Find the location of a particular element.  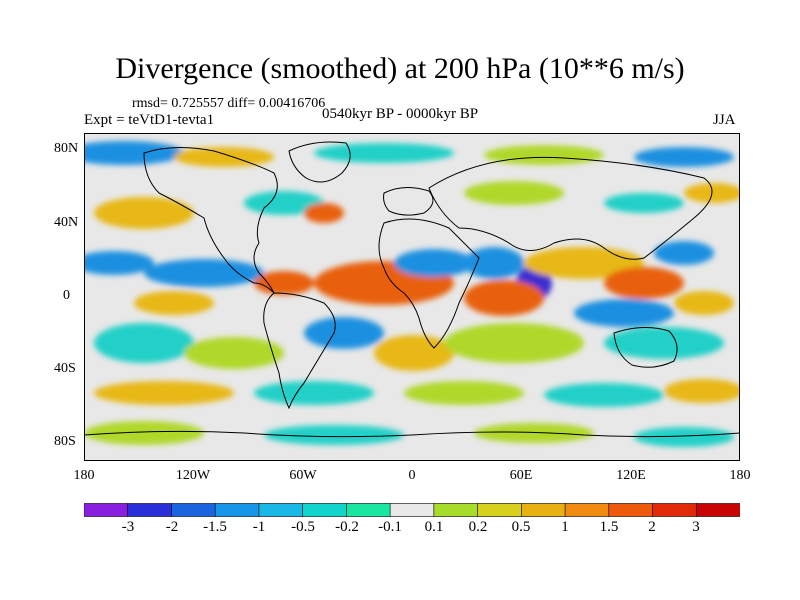

colorbar-label: -0.5 is located at coordinates (303, 527).